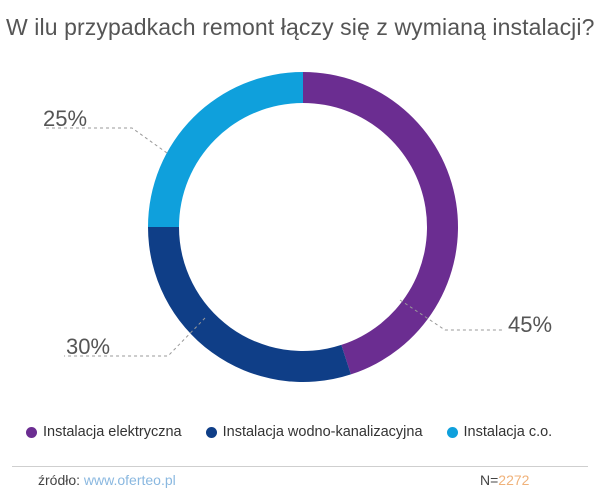 The image size is (600, 500). I want to click on legend-item-wodno-kanalizacyjna: Instalacja wodno-kanalizacyjna, so click(314, 432).